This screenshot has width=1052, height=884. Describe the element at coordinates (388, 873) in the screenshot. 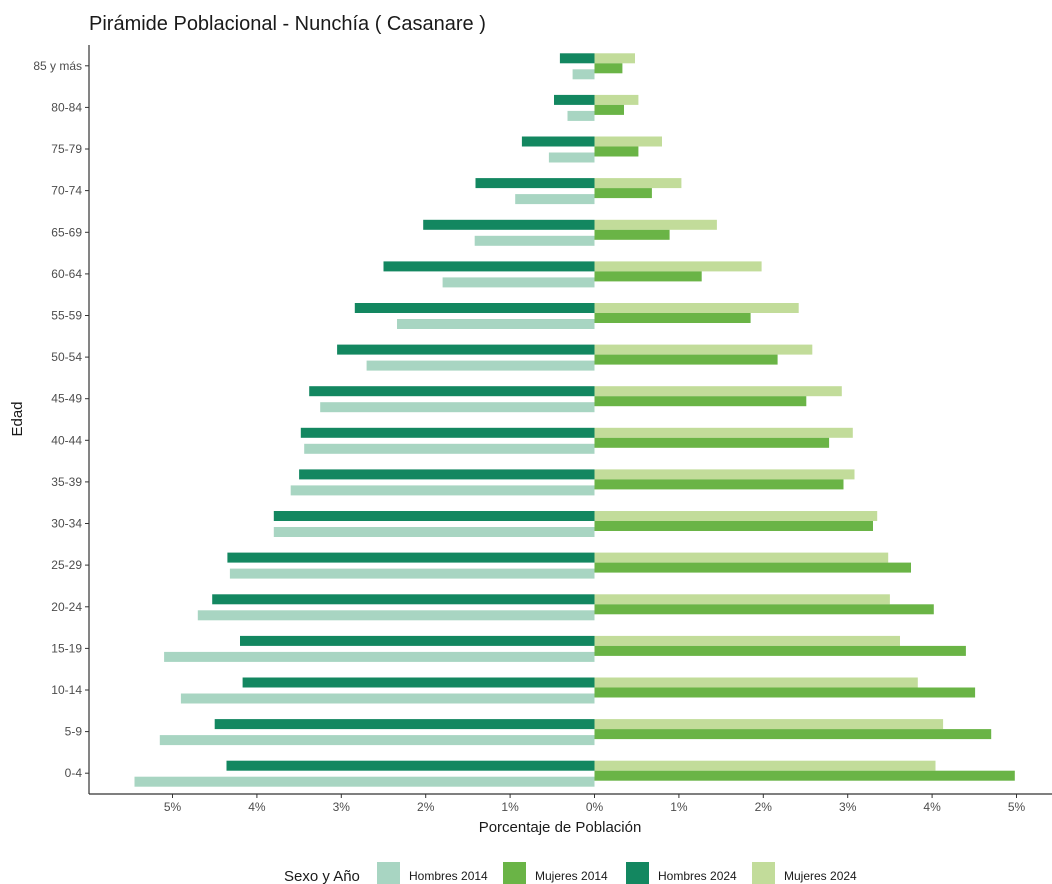

I see `legend-key-hombres-2014` at that location.